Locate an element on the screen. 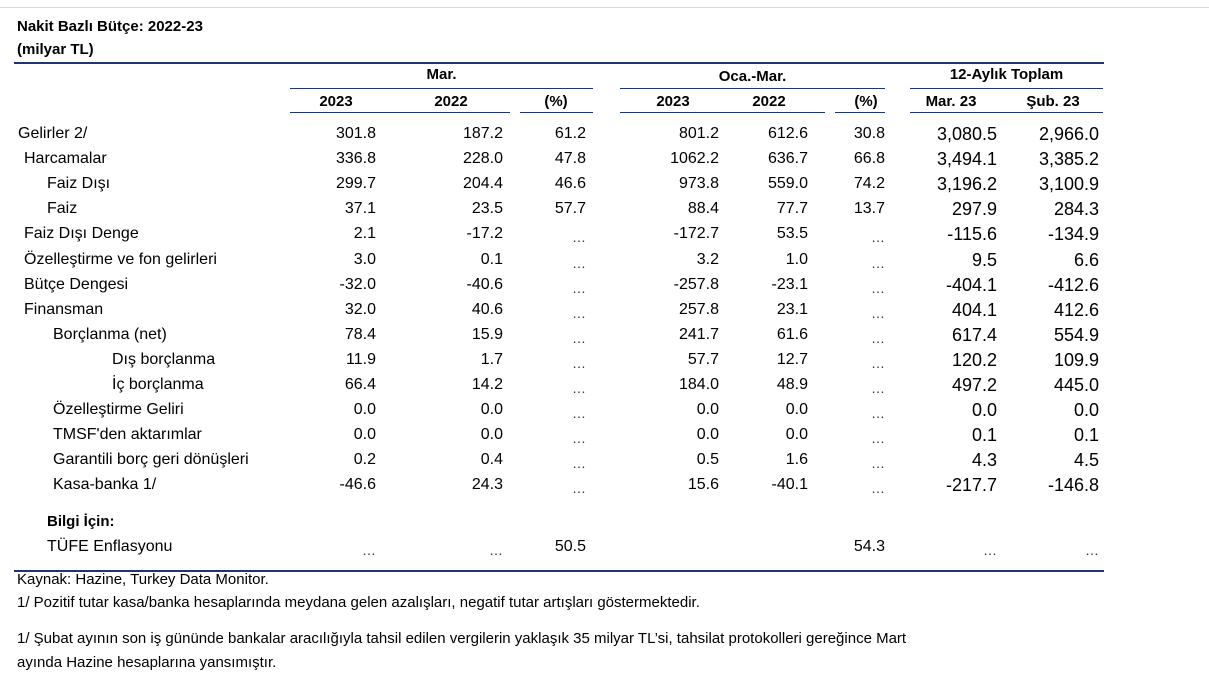  subheader-7: Şub. 23 is located at coordinates (1053, 101).